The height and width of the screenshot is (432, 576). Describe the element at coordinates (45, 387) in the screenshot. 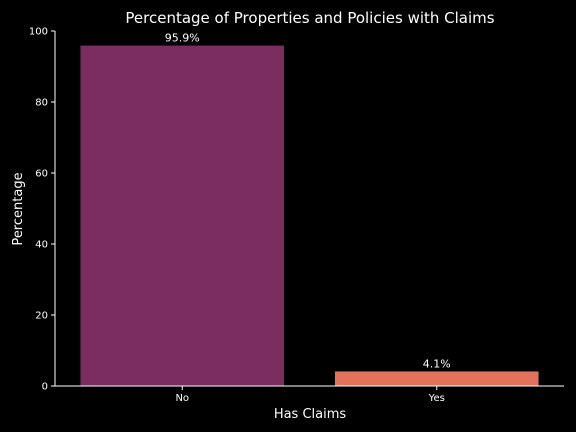

I see `y-tick-label-0: 0` at that location.